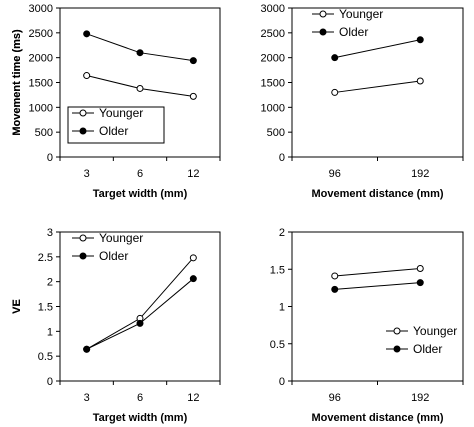 The height and width of the screenshot is (427, 474). What do you see at coordinates (17, 306) in the screenshot?
I see `y-axis-label: VE` at bounding box center [17, 306].